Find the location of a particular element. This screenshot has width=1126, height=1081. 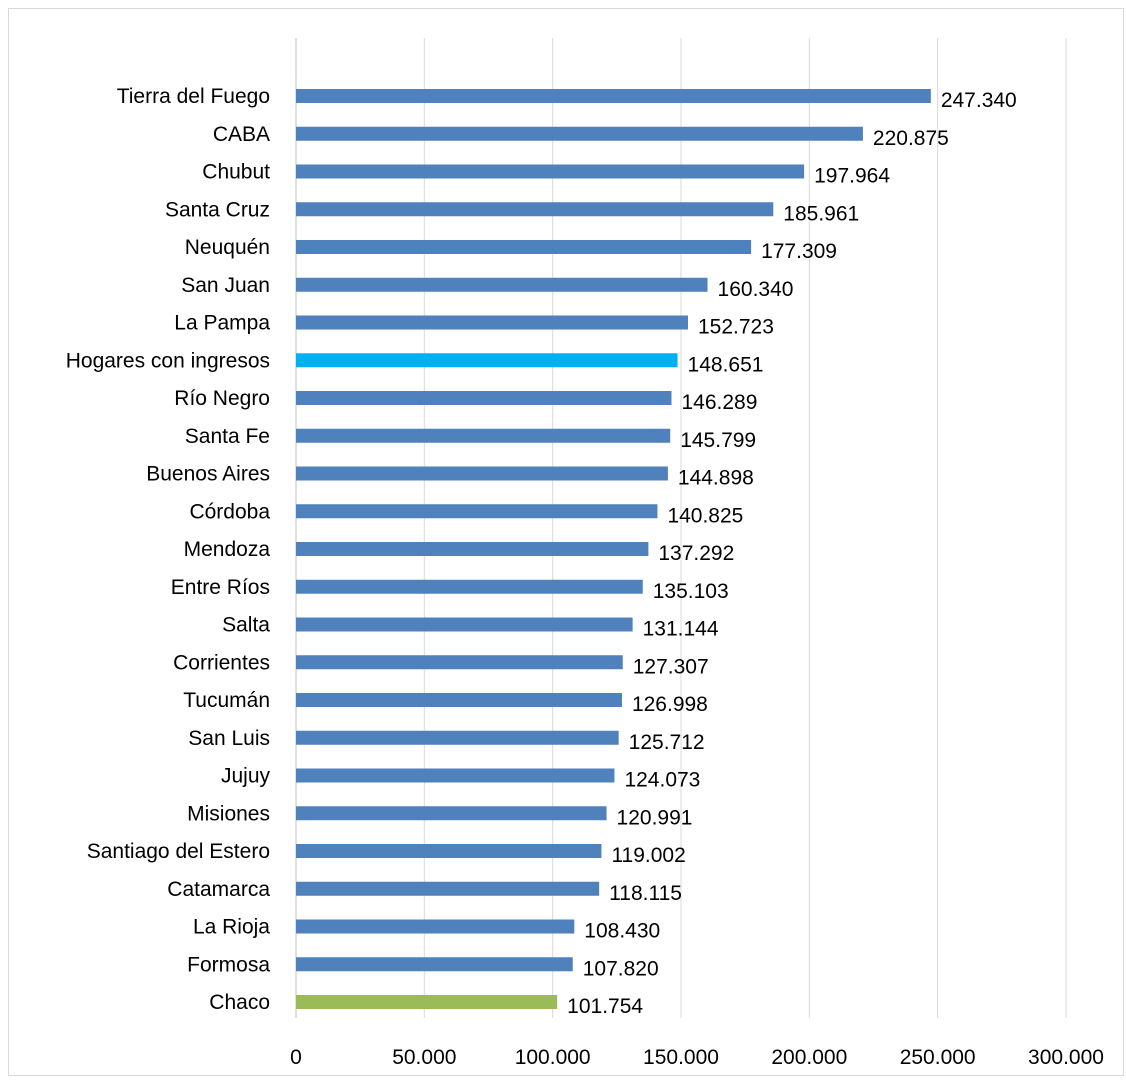

data-label: 108.430 is located at coordinates (622, 931).